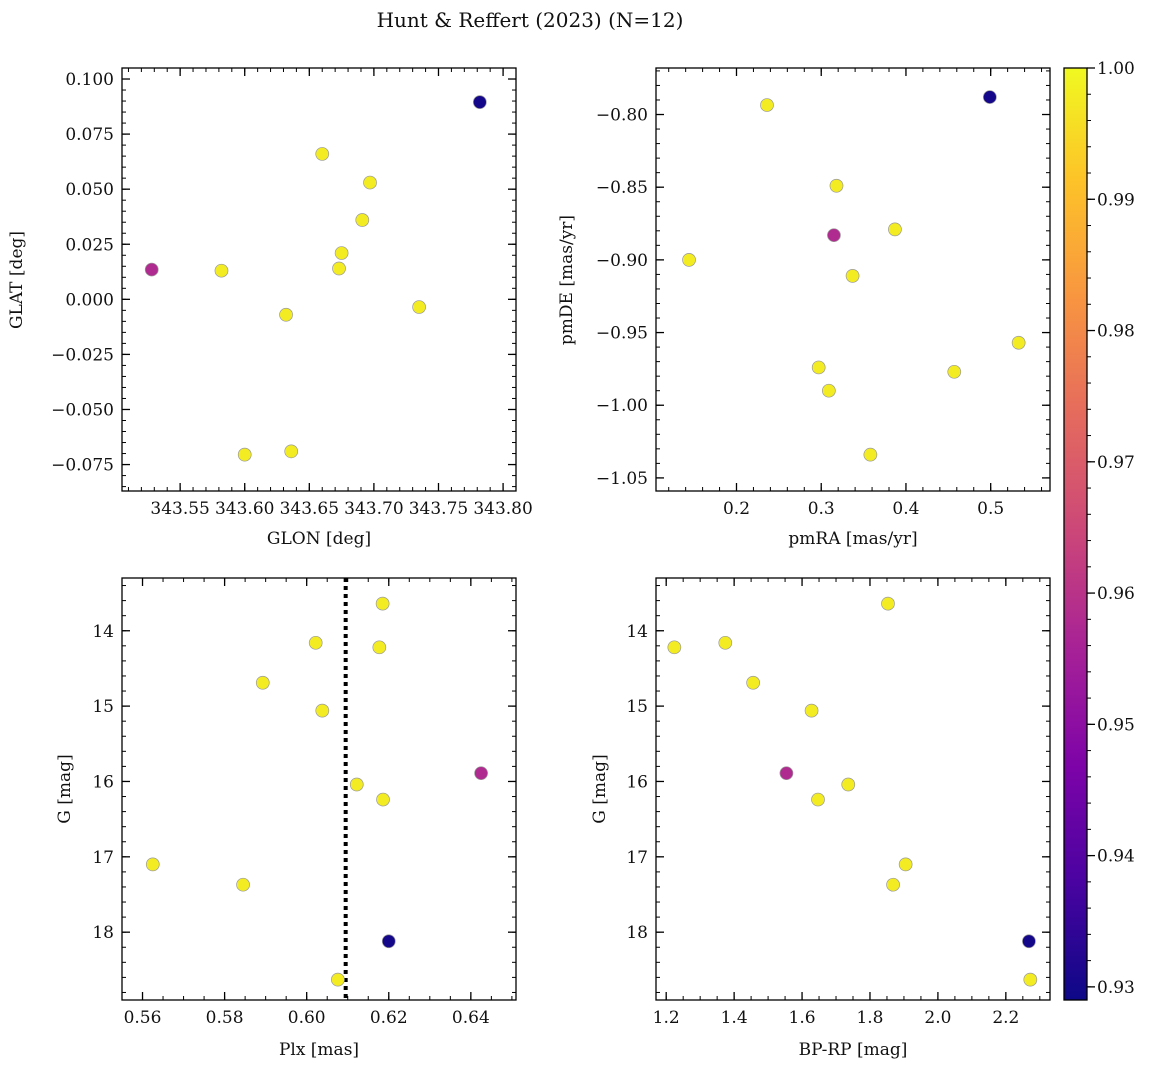 This screenshot has height=1068, width=1149. Describe the element at coordinates (225, 1018) in the screenshot. I see `plx-x-tick-label: 0.58` at that location.